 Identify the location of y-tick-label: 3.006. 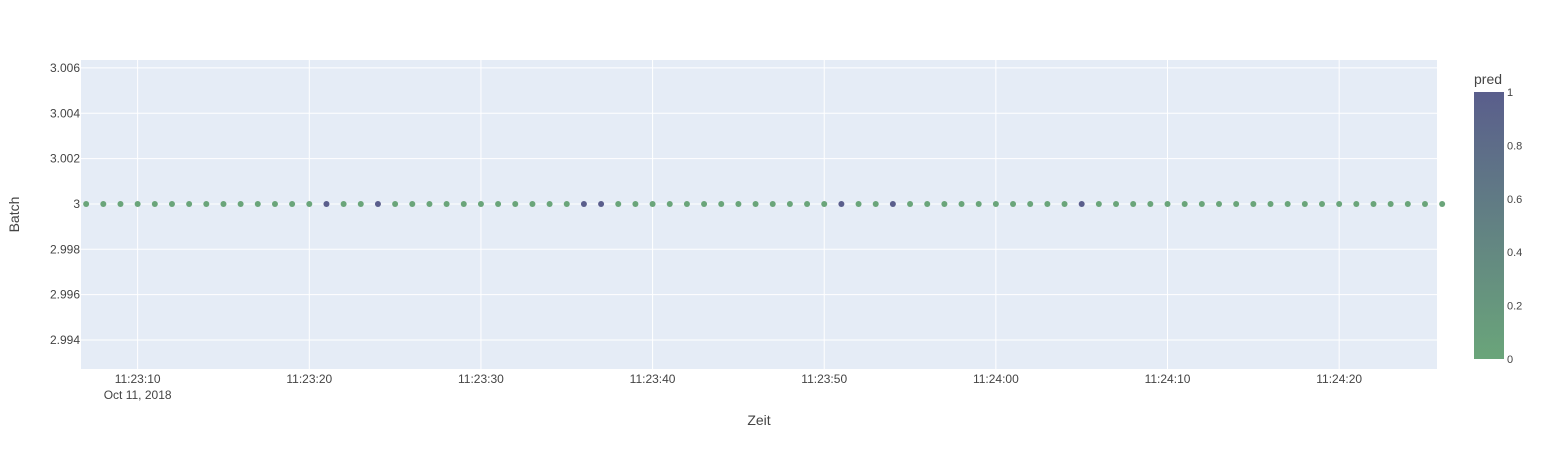
(65, 68).